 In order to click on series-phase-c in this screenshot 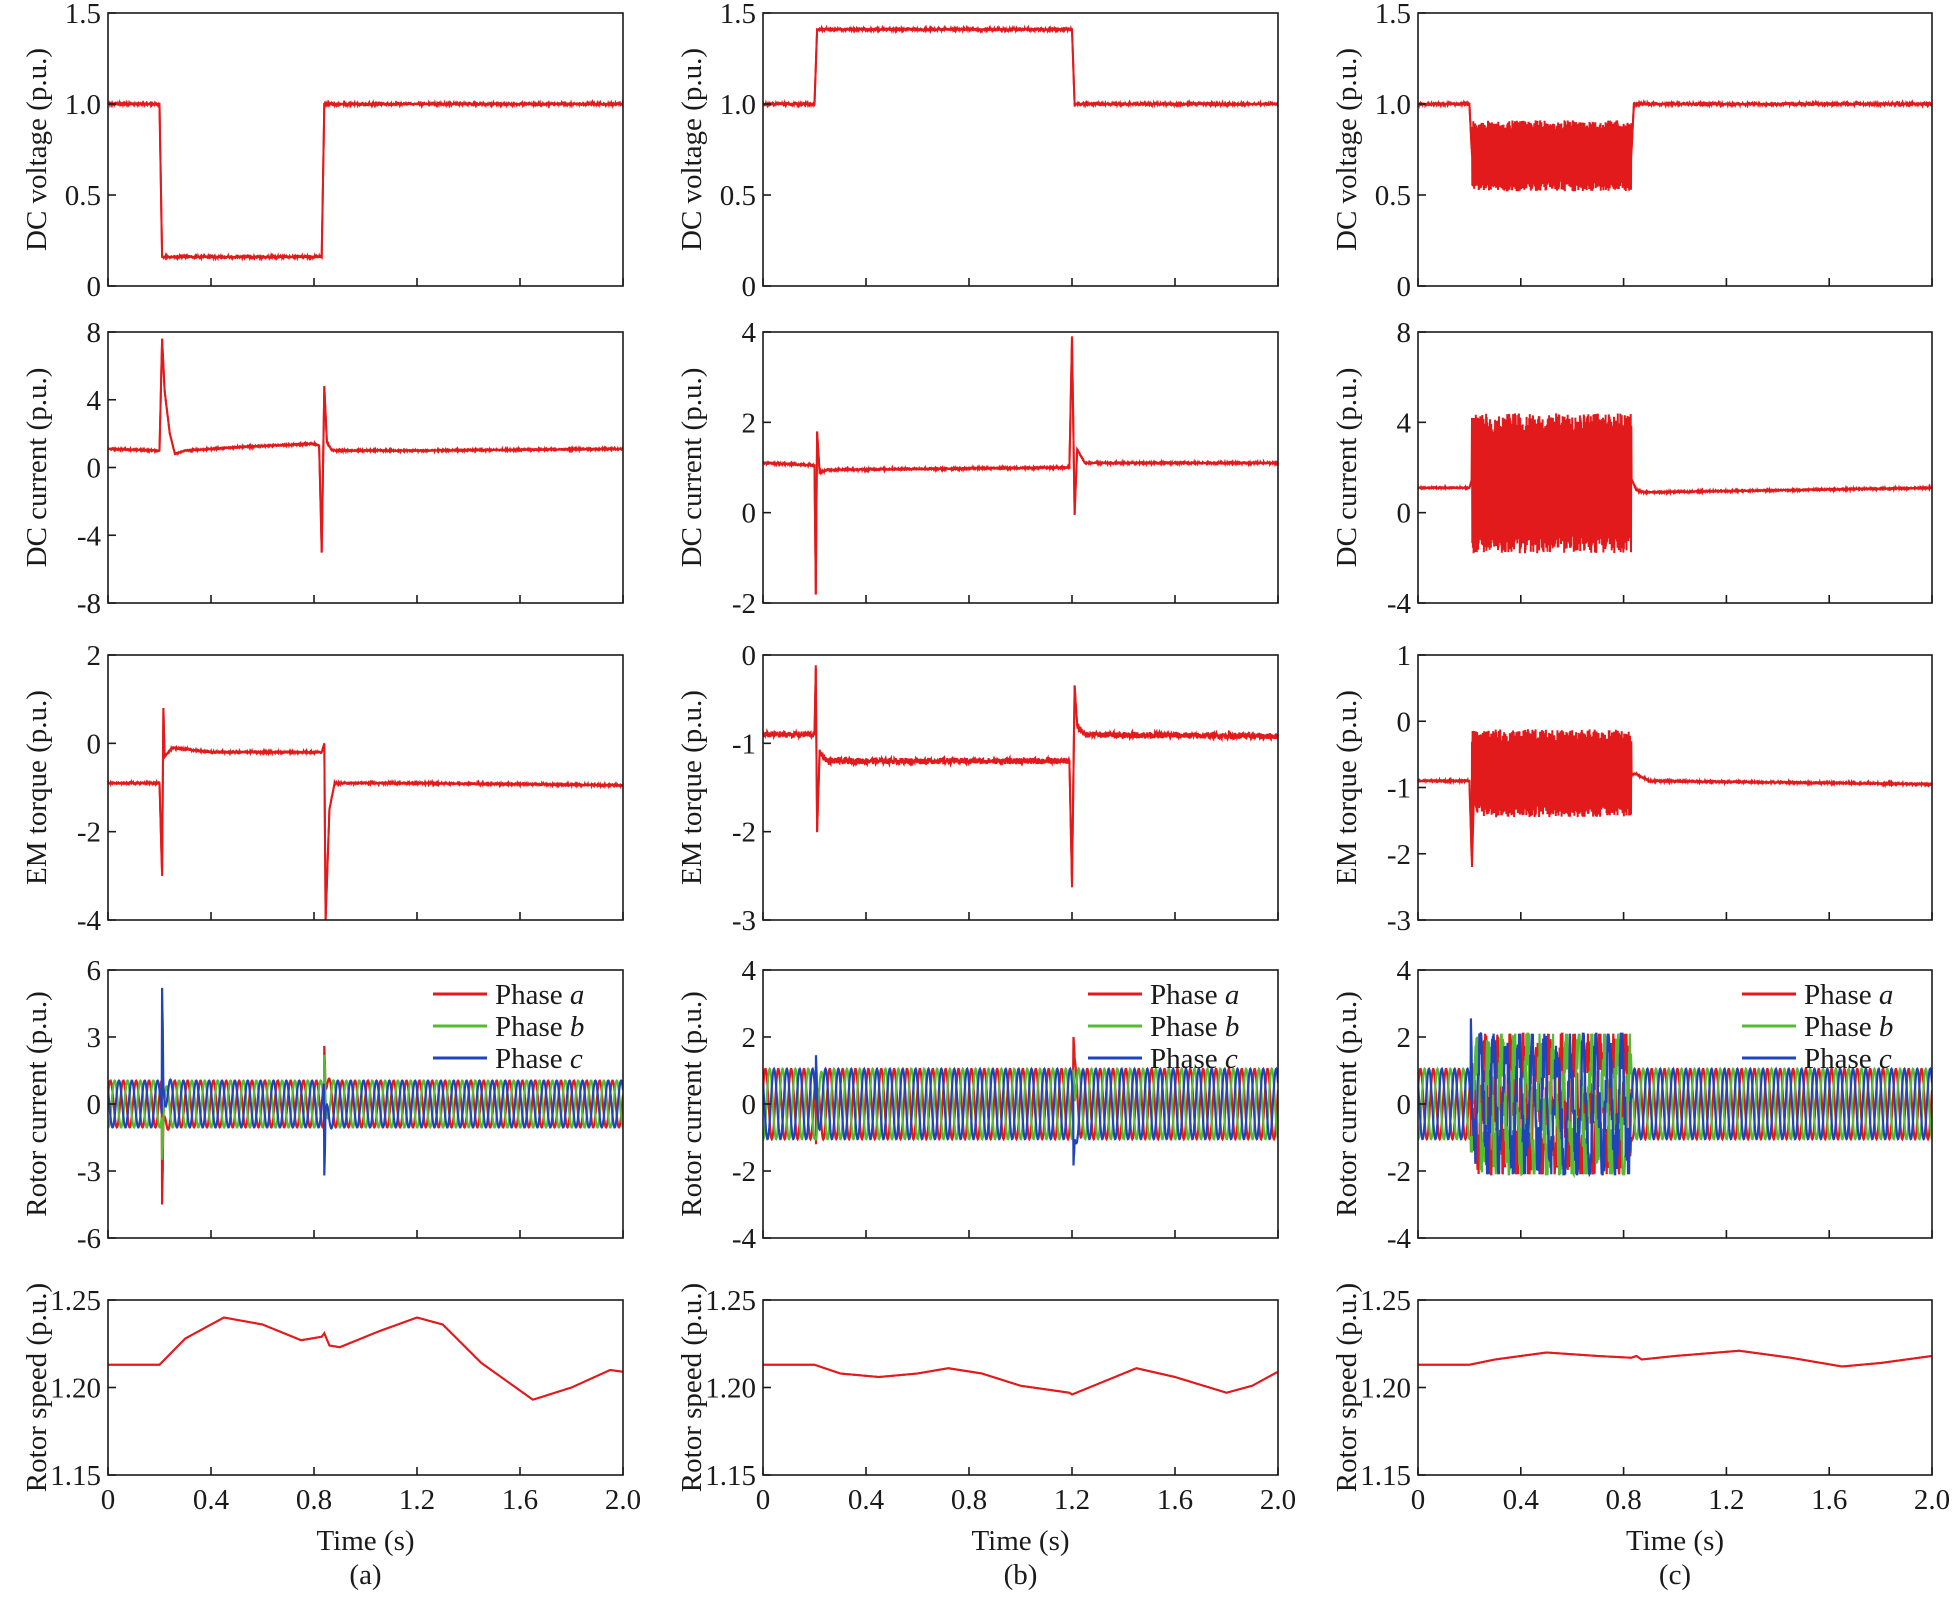, I will do `click(1020, 1110)`.